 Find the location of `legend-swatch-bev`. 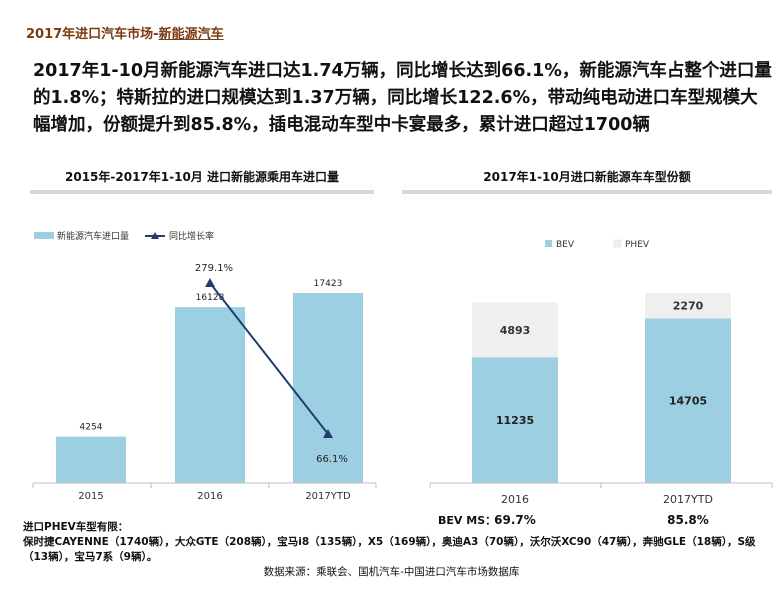

legend-swatch-bev is located at coordinates (548, 243).